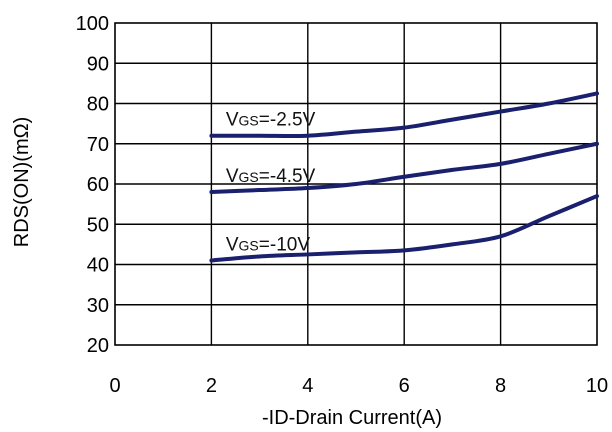  What do you see at coordinates (98, 105) in the screenshot?
I see `y-tick-label-6: 80` at bounding box center [98, 105].